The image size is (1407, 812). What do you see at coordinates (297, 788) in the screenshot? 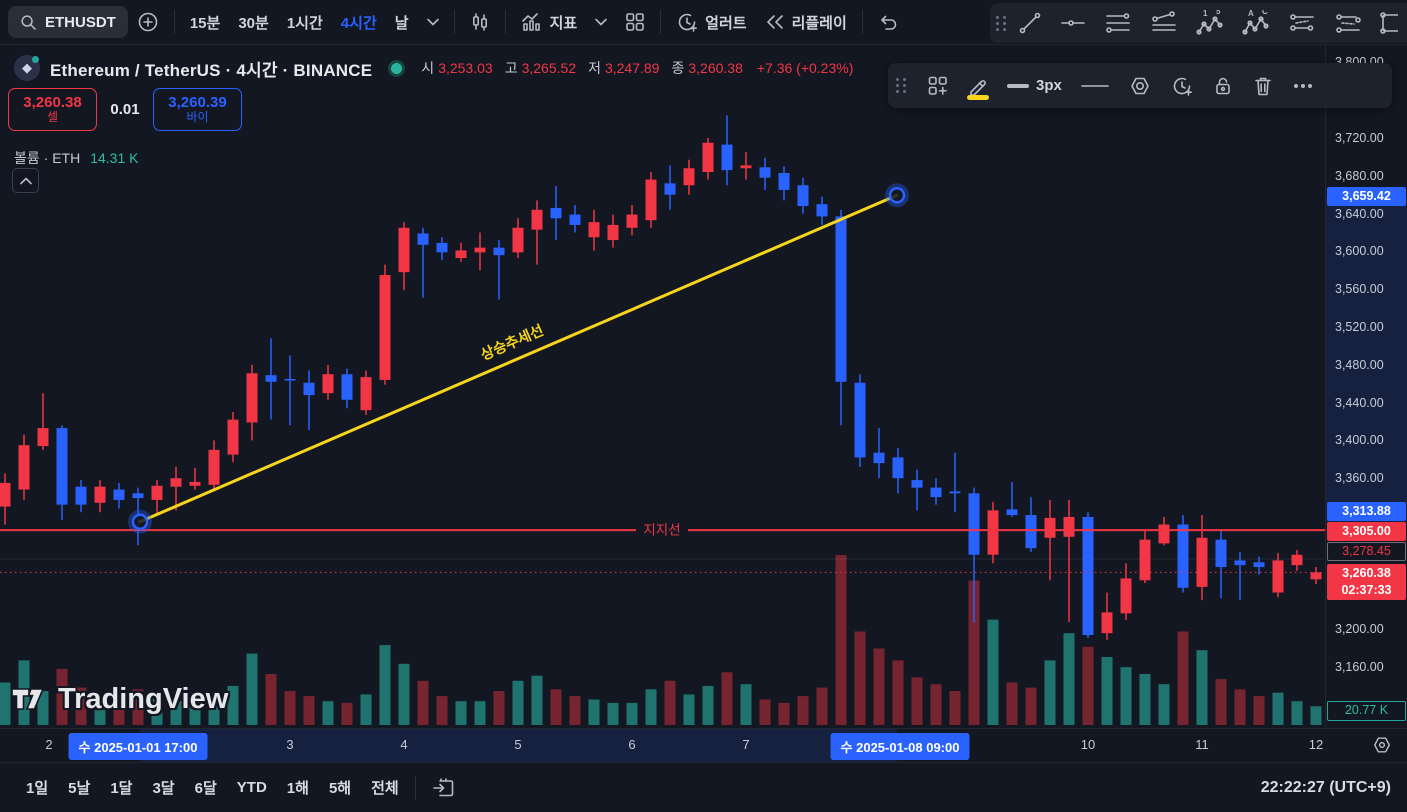
I see `range-1y: 1해` at bounding box center [297, 788].